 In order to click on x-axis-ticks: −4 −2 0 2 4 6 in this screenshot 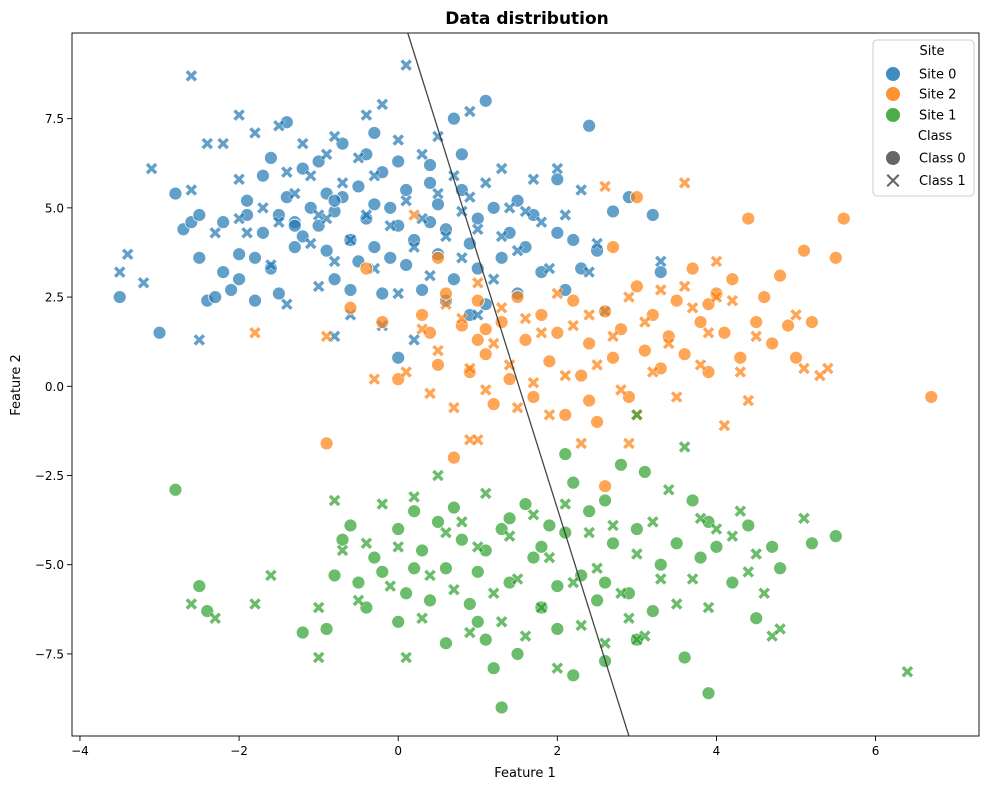, I will do `click(475, 747)`.